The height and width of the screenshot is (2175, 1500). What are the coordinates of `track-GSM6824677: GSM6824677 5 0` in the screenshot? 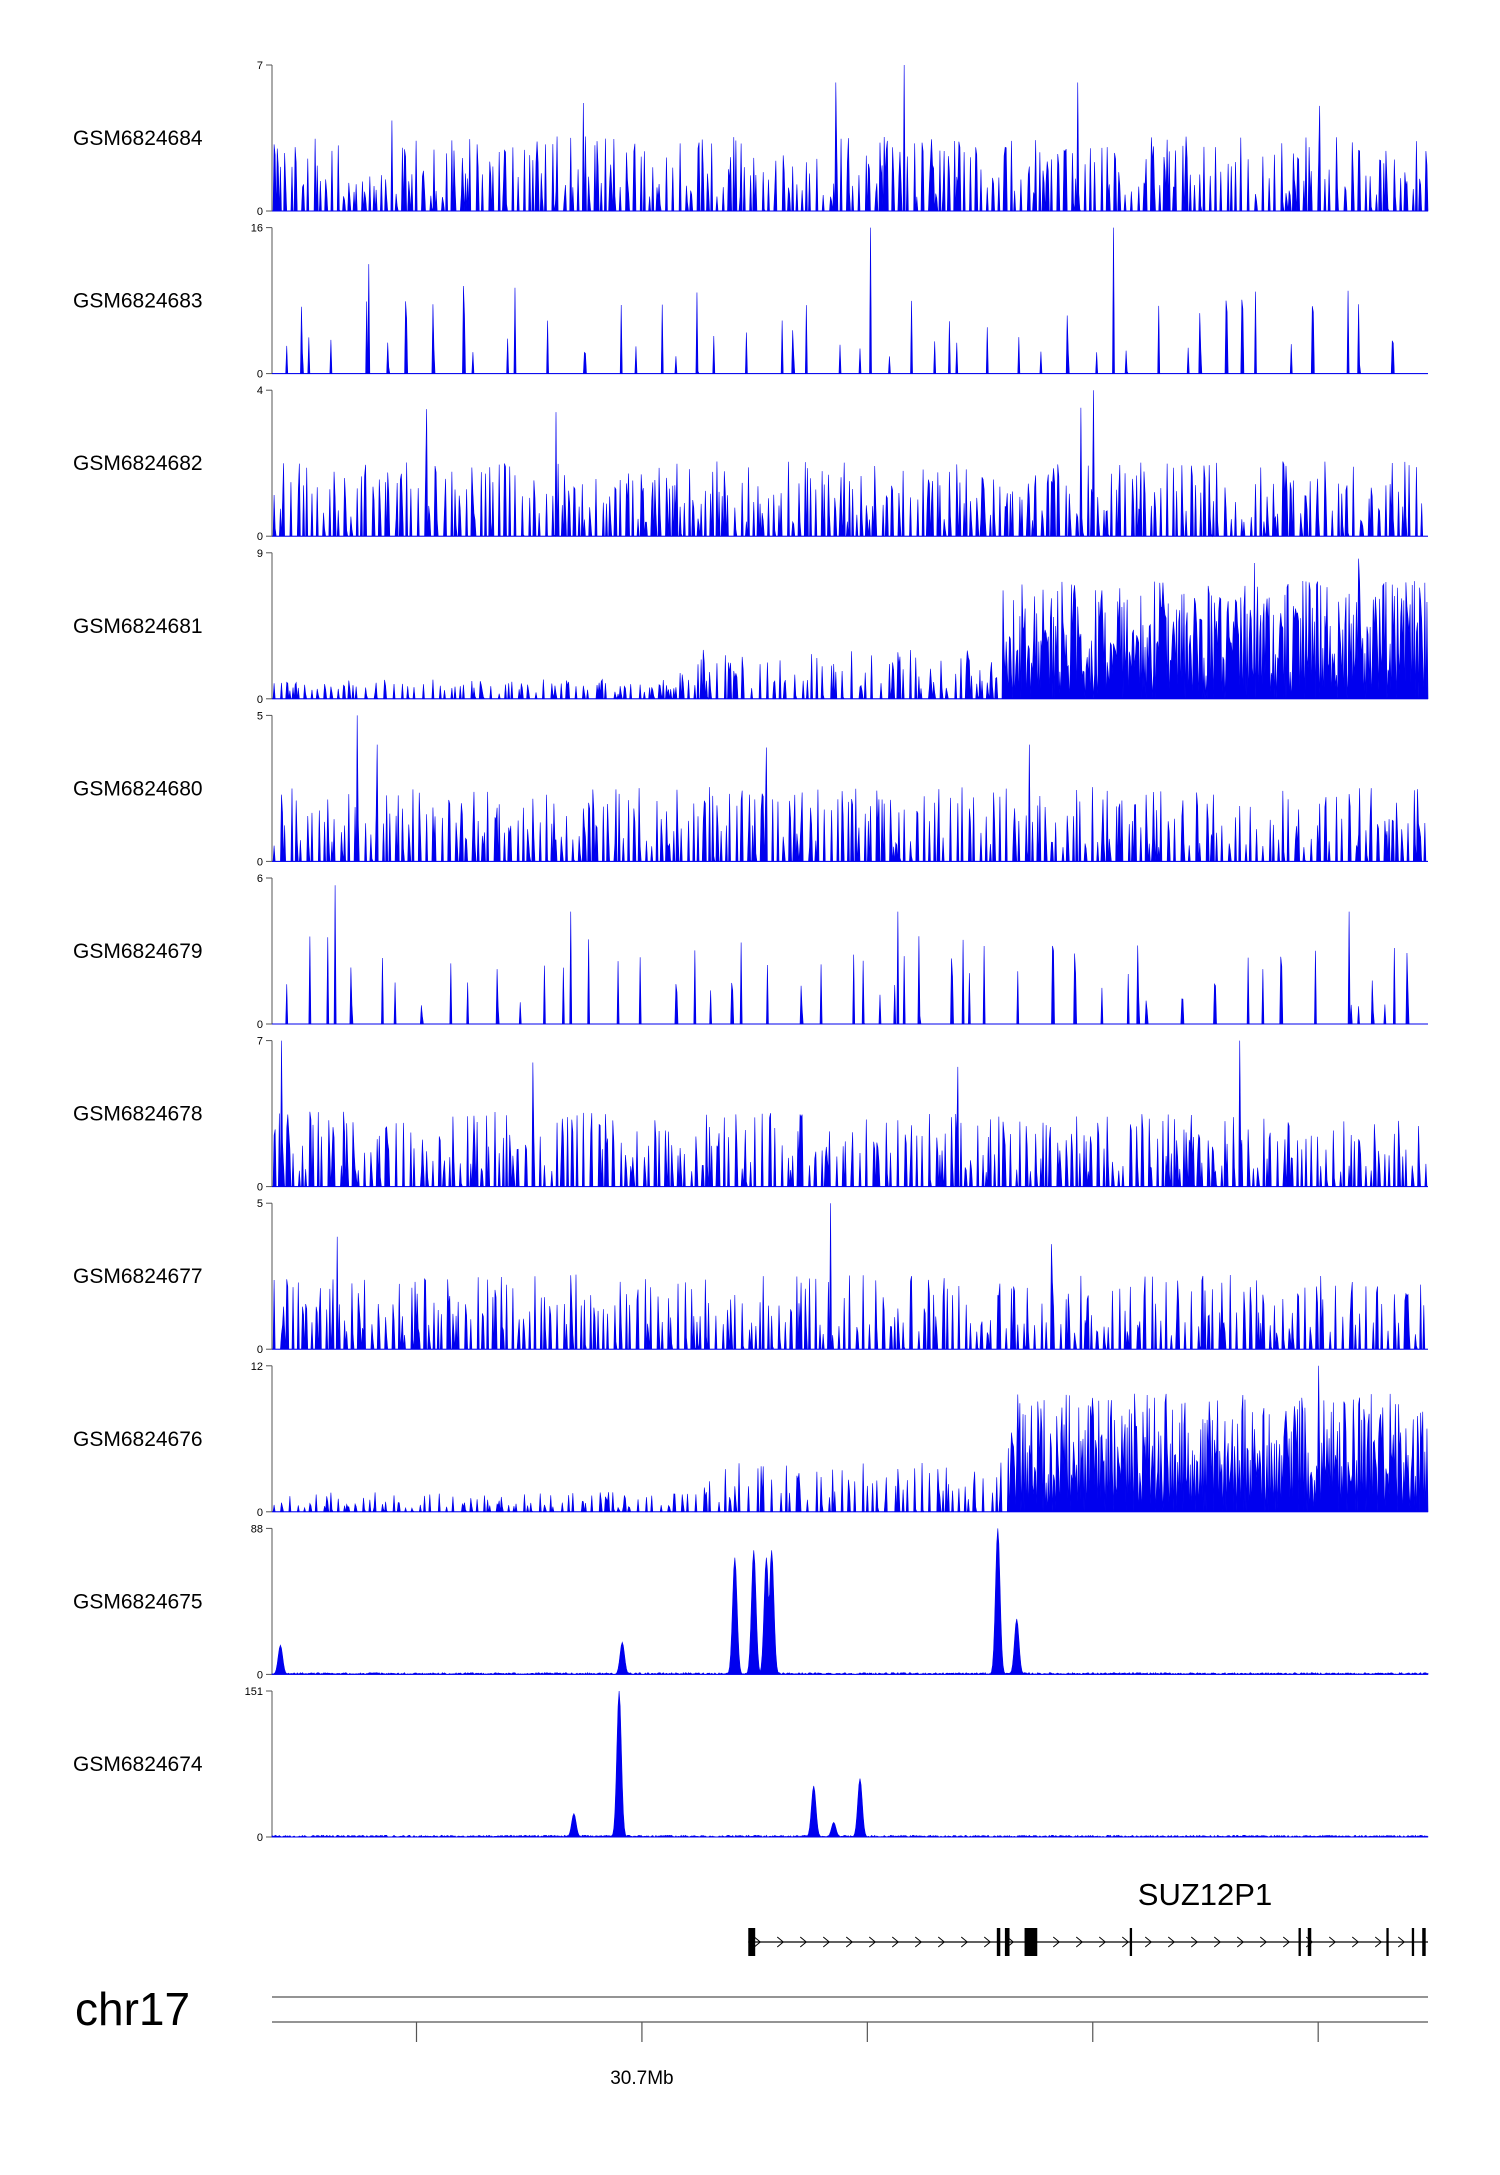 It's located at (750, 1277).